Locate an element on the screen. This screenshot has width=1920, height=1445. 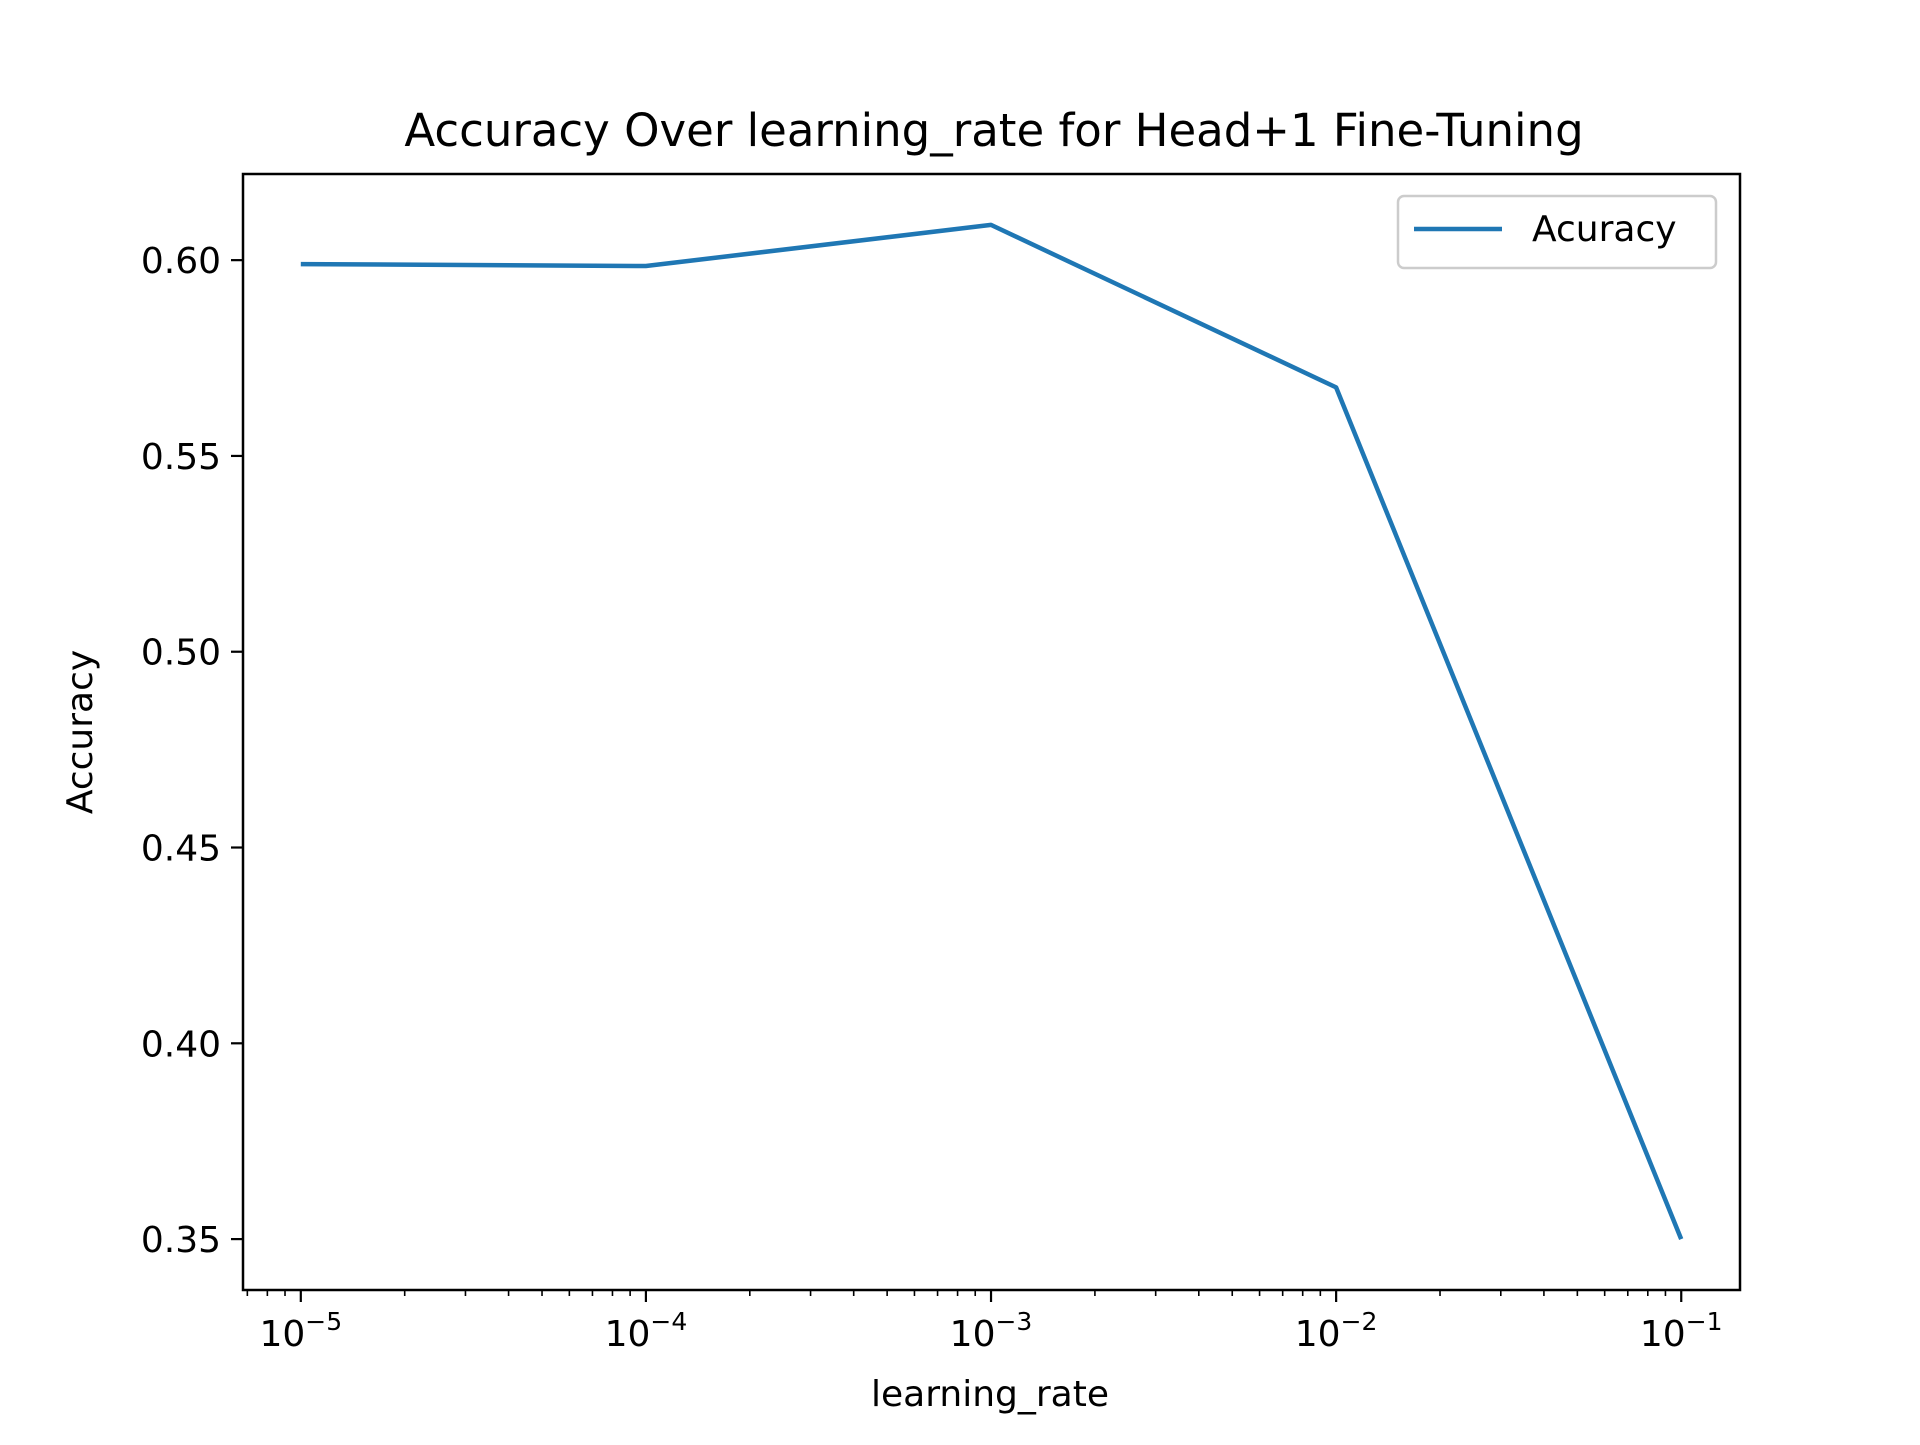
legend-label: Acuracy is located at coordinates (1604, 229).